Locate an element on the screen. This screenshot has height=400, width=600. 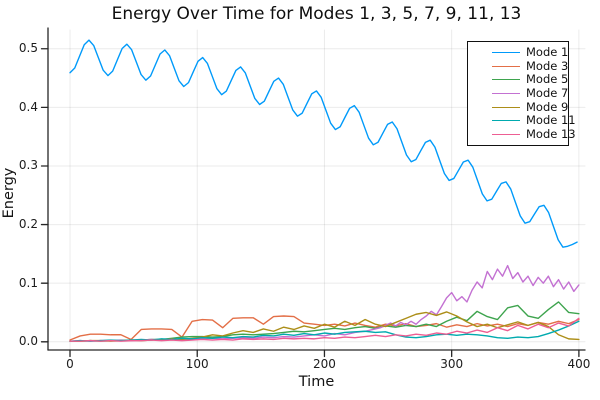
x-tick-label: 200 is located at coordinates (324, 364).